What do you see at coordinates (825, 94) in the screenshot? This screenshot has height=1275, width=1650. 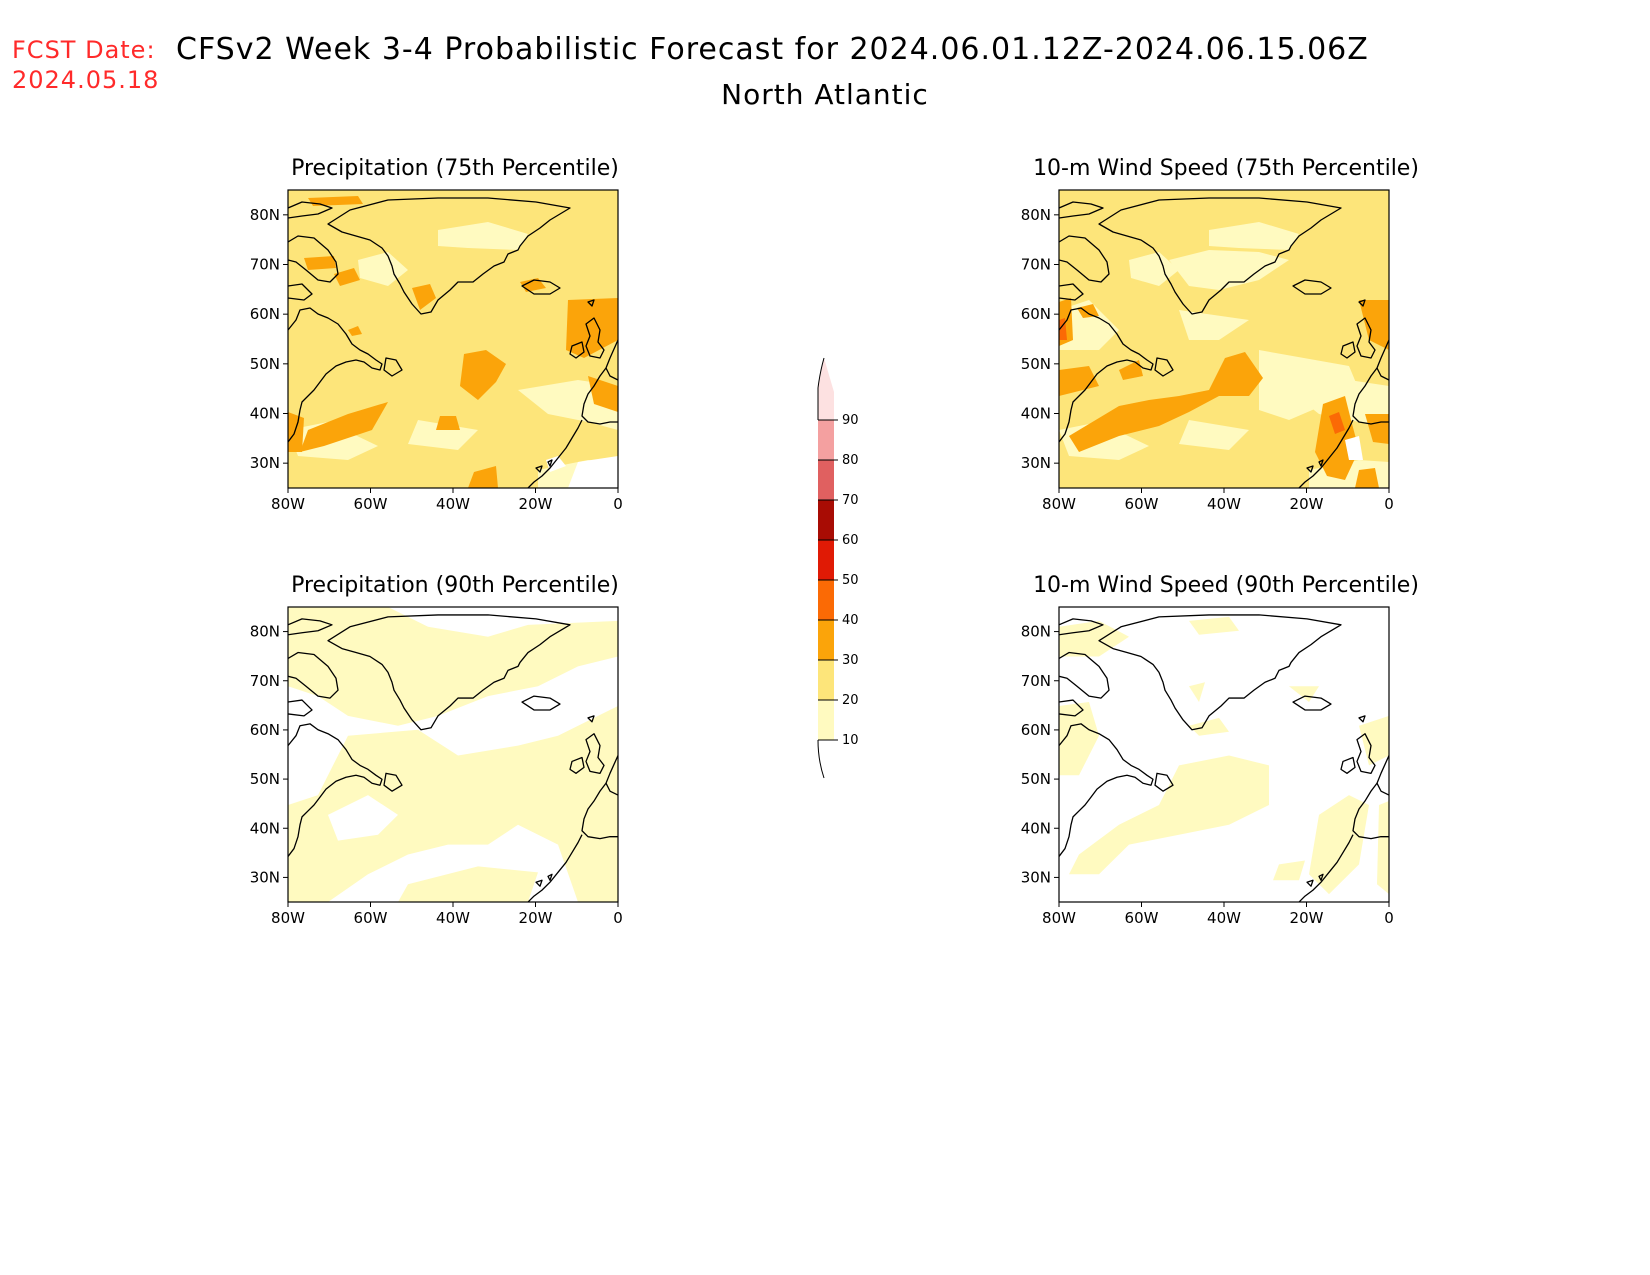 I see `region-subtitle: North Atlantic` at bounding box center [825, 94].